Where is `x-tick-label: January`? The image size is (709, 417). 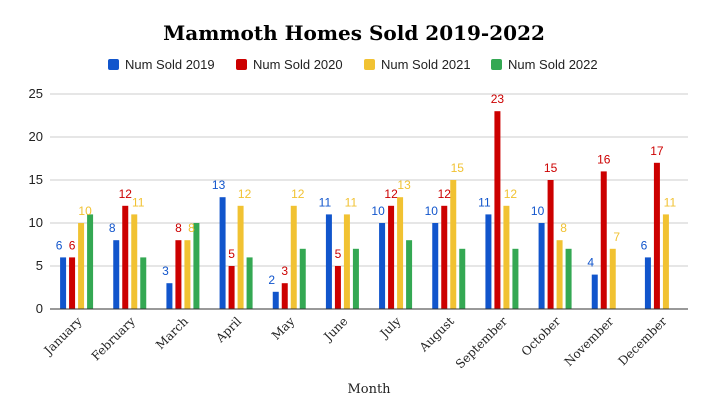
x-tick-label: January is located at coordinates (62, 336).